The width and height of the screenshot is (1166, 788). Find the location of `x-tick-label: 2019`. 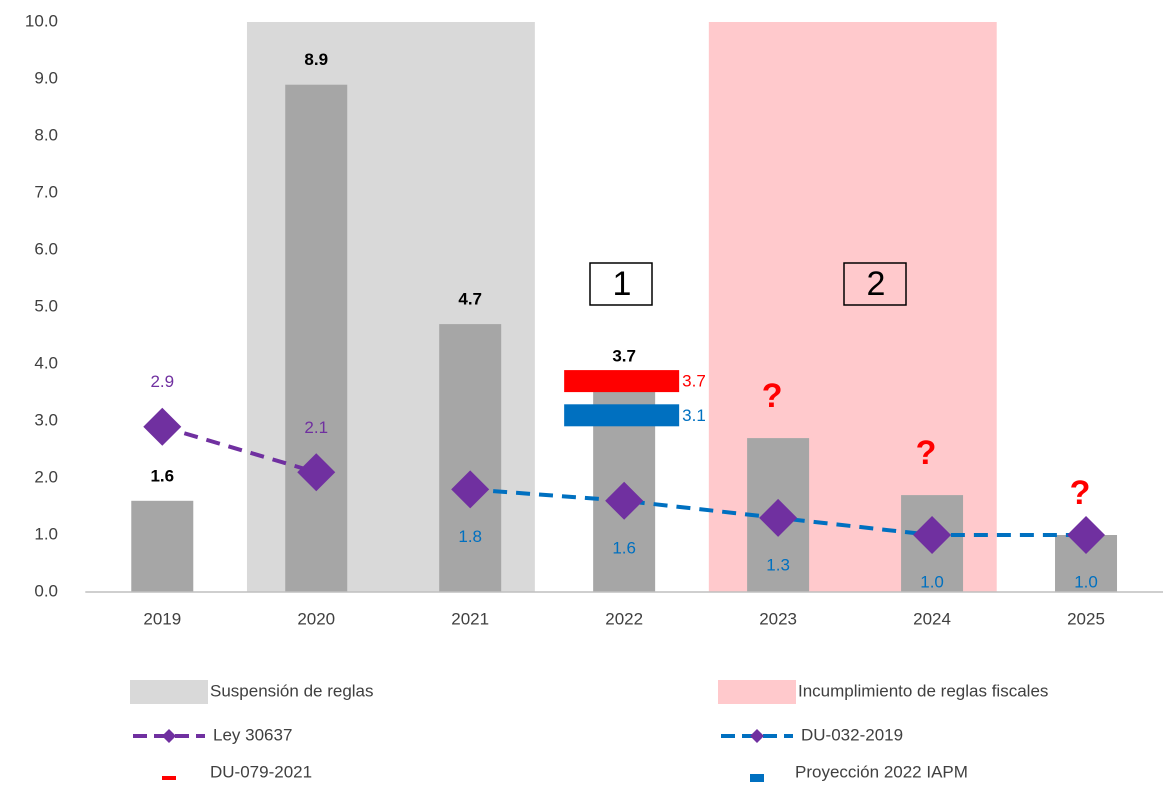

x-tick-label: 2019 is located at coordinates (162, 618).